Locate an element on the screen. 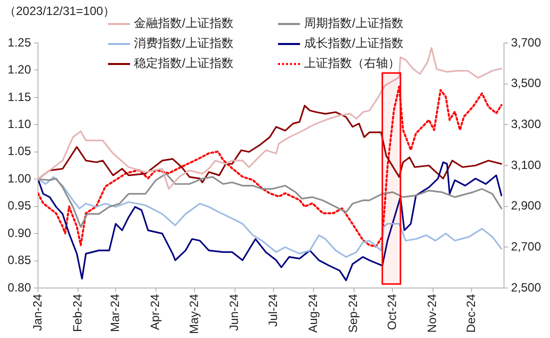  x-tick-label: Apr-24 is located at coordinates (155, 312).